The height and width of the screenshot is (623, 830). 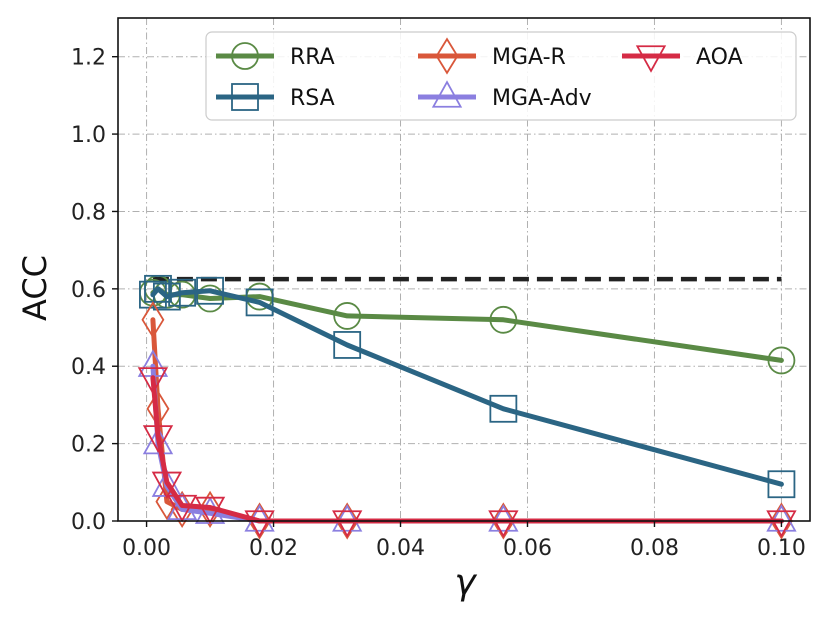 I want to click on legend-label-rra: RRA, so click(x=312, y=57).